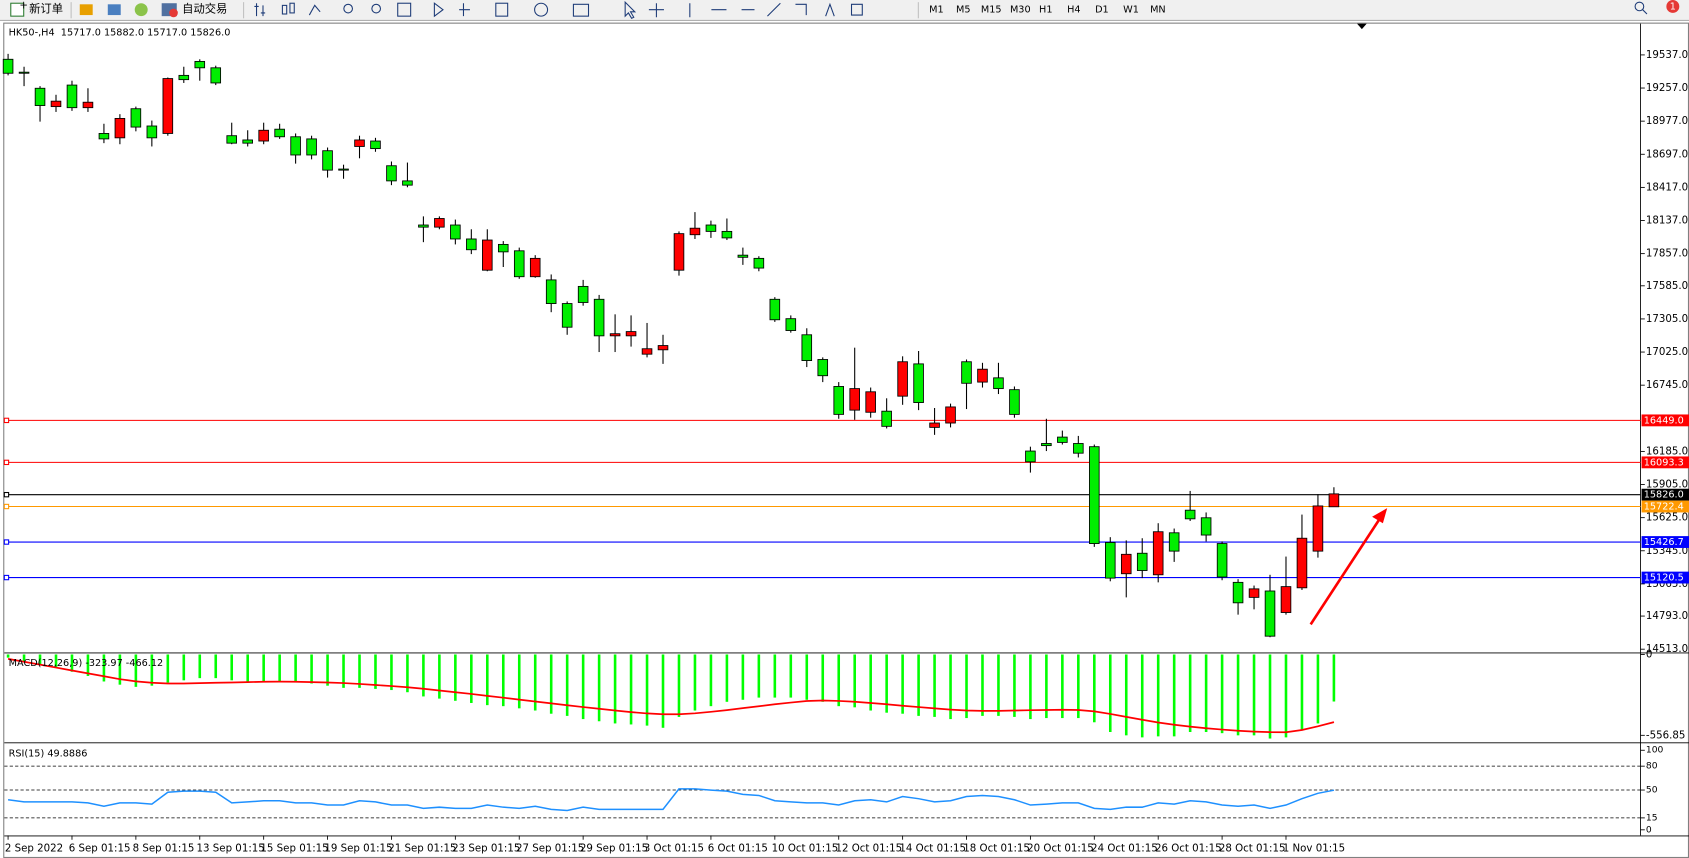 This screenshot has height=858, width=1689. Describe the element at coordinates (1073, 10) in the screenshot. I see `timeframe-button: H4` at that location.